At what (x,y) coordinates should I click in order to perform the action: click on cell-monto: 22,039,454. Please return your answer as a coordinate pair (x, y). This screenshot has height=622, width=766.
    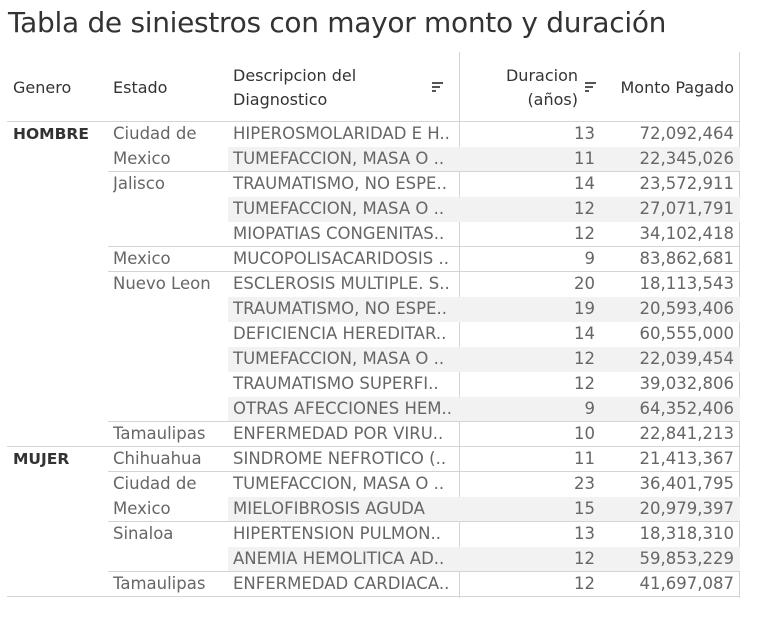
    Looking at the image, I should click on (686, 358).